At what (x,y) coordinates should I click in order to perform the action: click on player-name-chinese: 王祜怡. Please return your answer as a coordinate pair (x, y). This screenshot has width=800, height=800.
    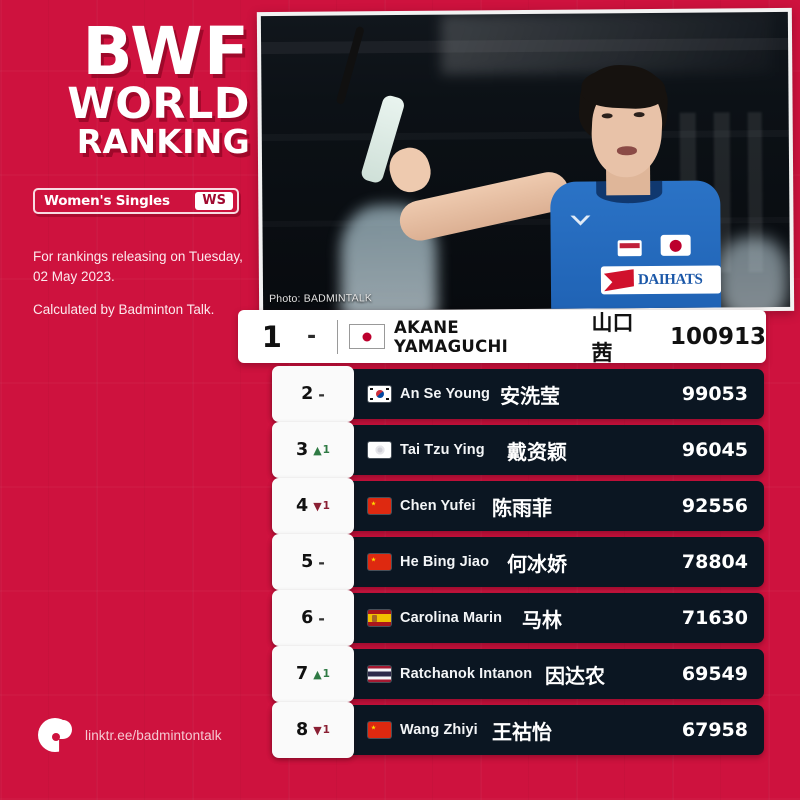
    Looking at the image, I should click on (522, 731).